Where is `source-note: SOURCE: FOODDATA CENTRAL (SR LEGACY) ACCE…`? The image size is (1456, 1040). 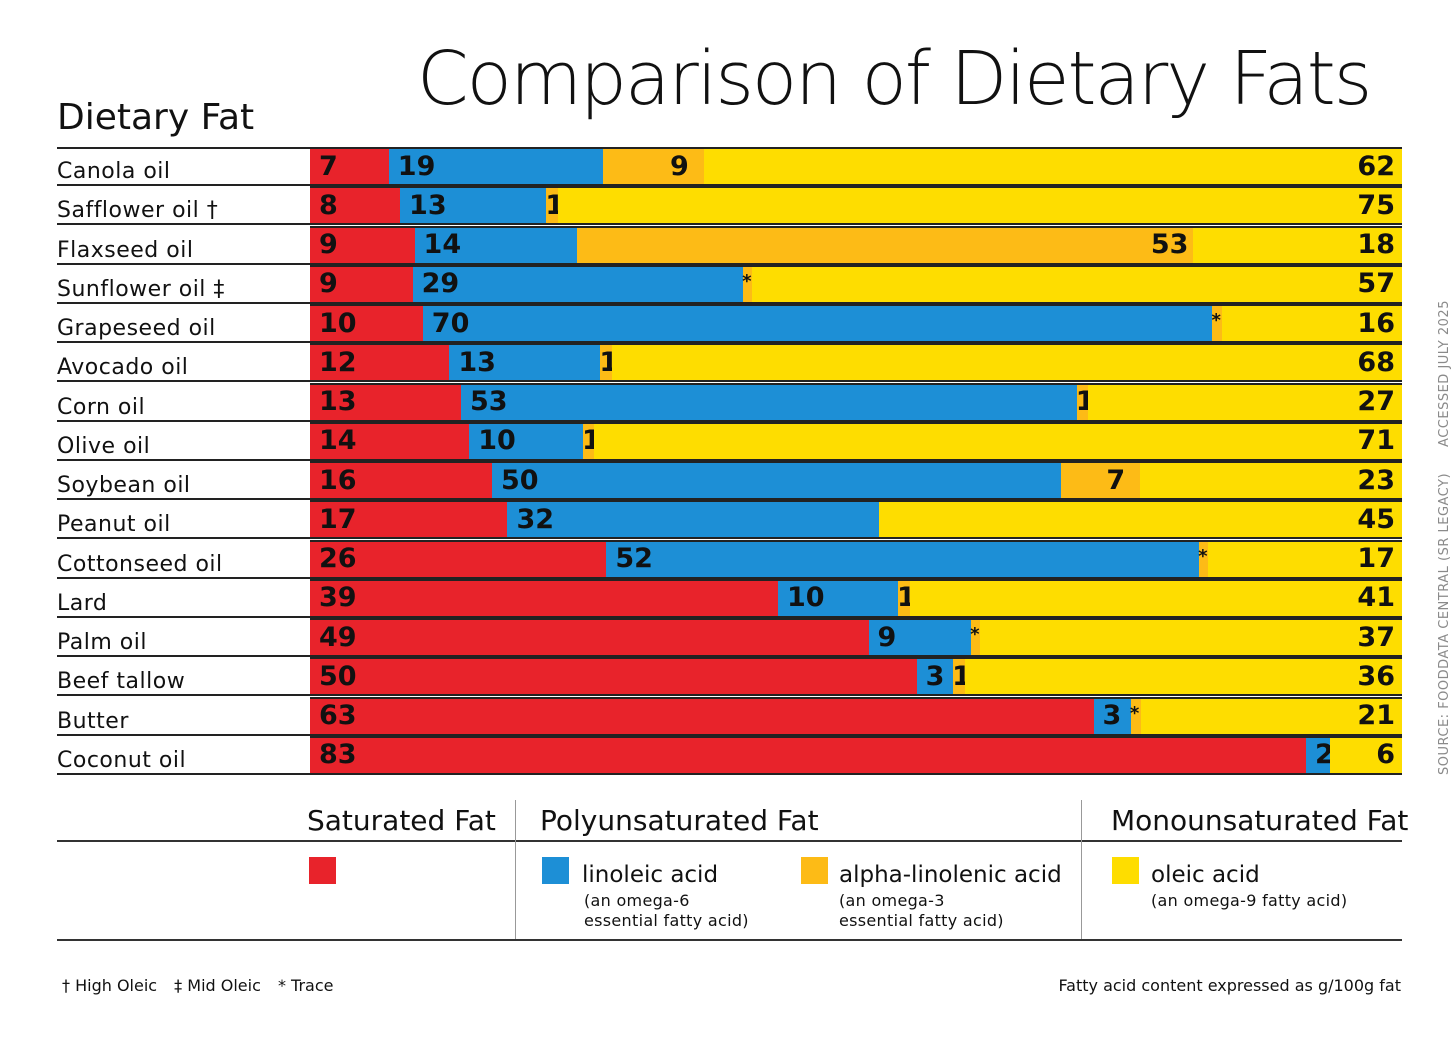
source-note: SOURCE: FOODDATA CENTRAL (SR LEGACY) ACCE… is located at coordinates (1444, 524).